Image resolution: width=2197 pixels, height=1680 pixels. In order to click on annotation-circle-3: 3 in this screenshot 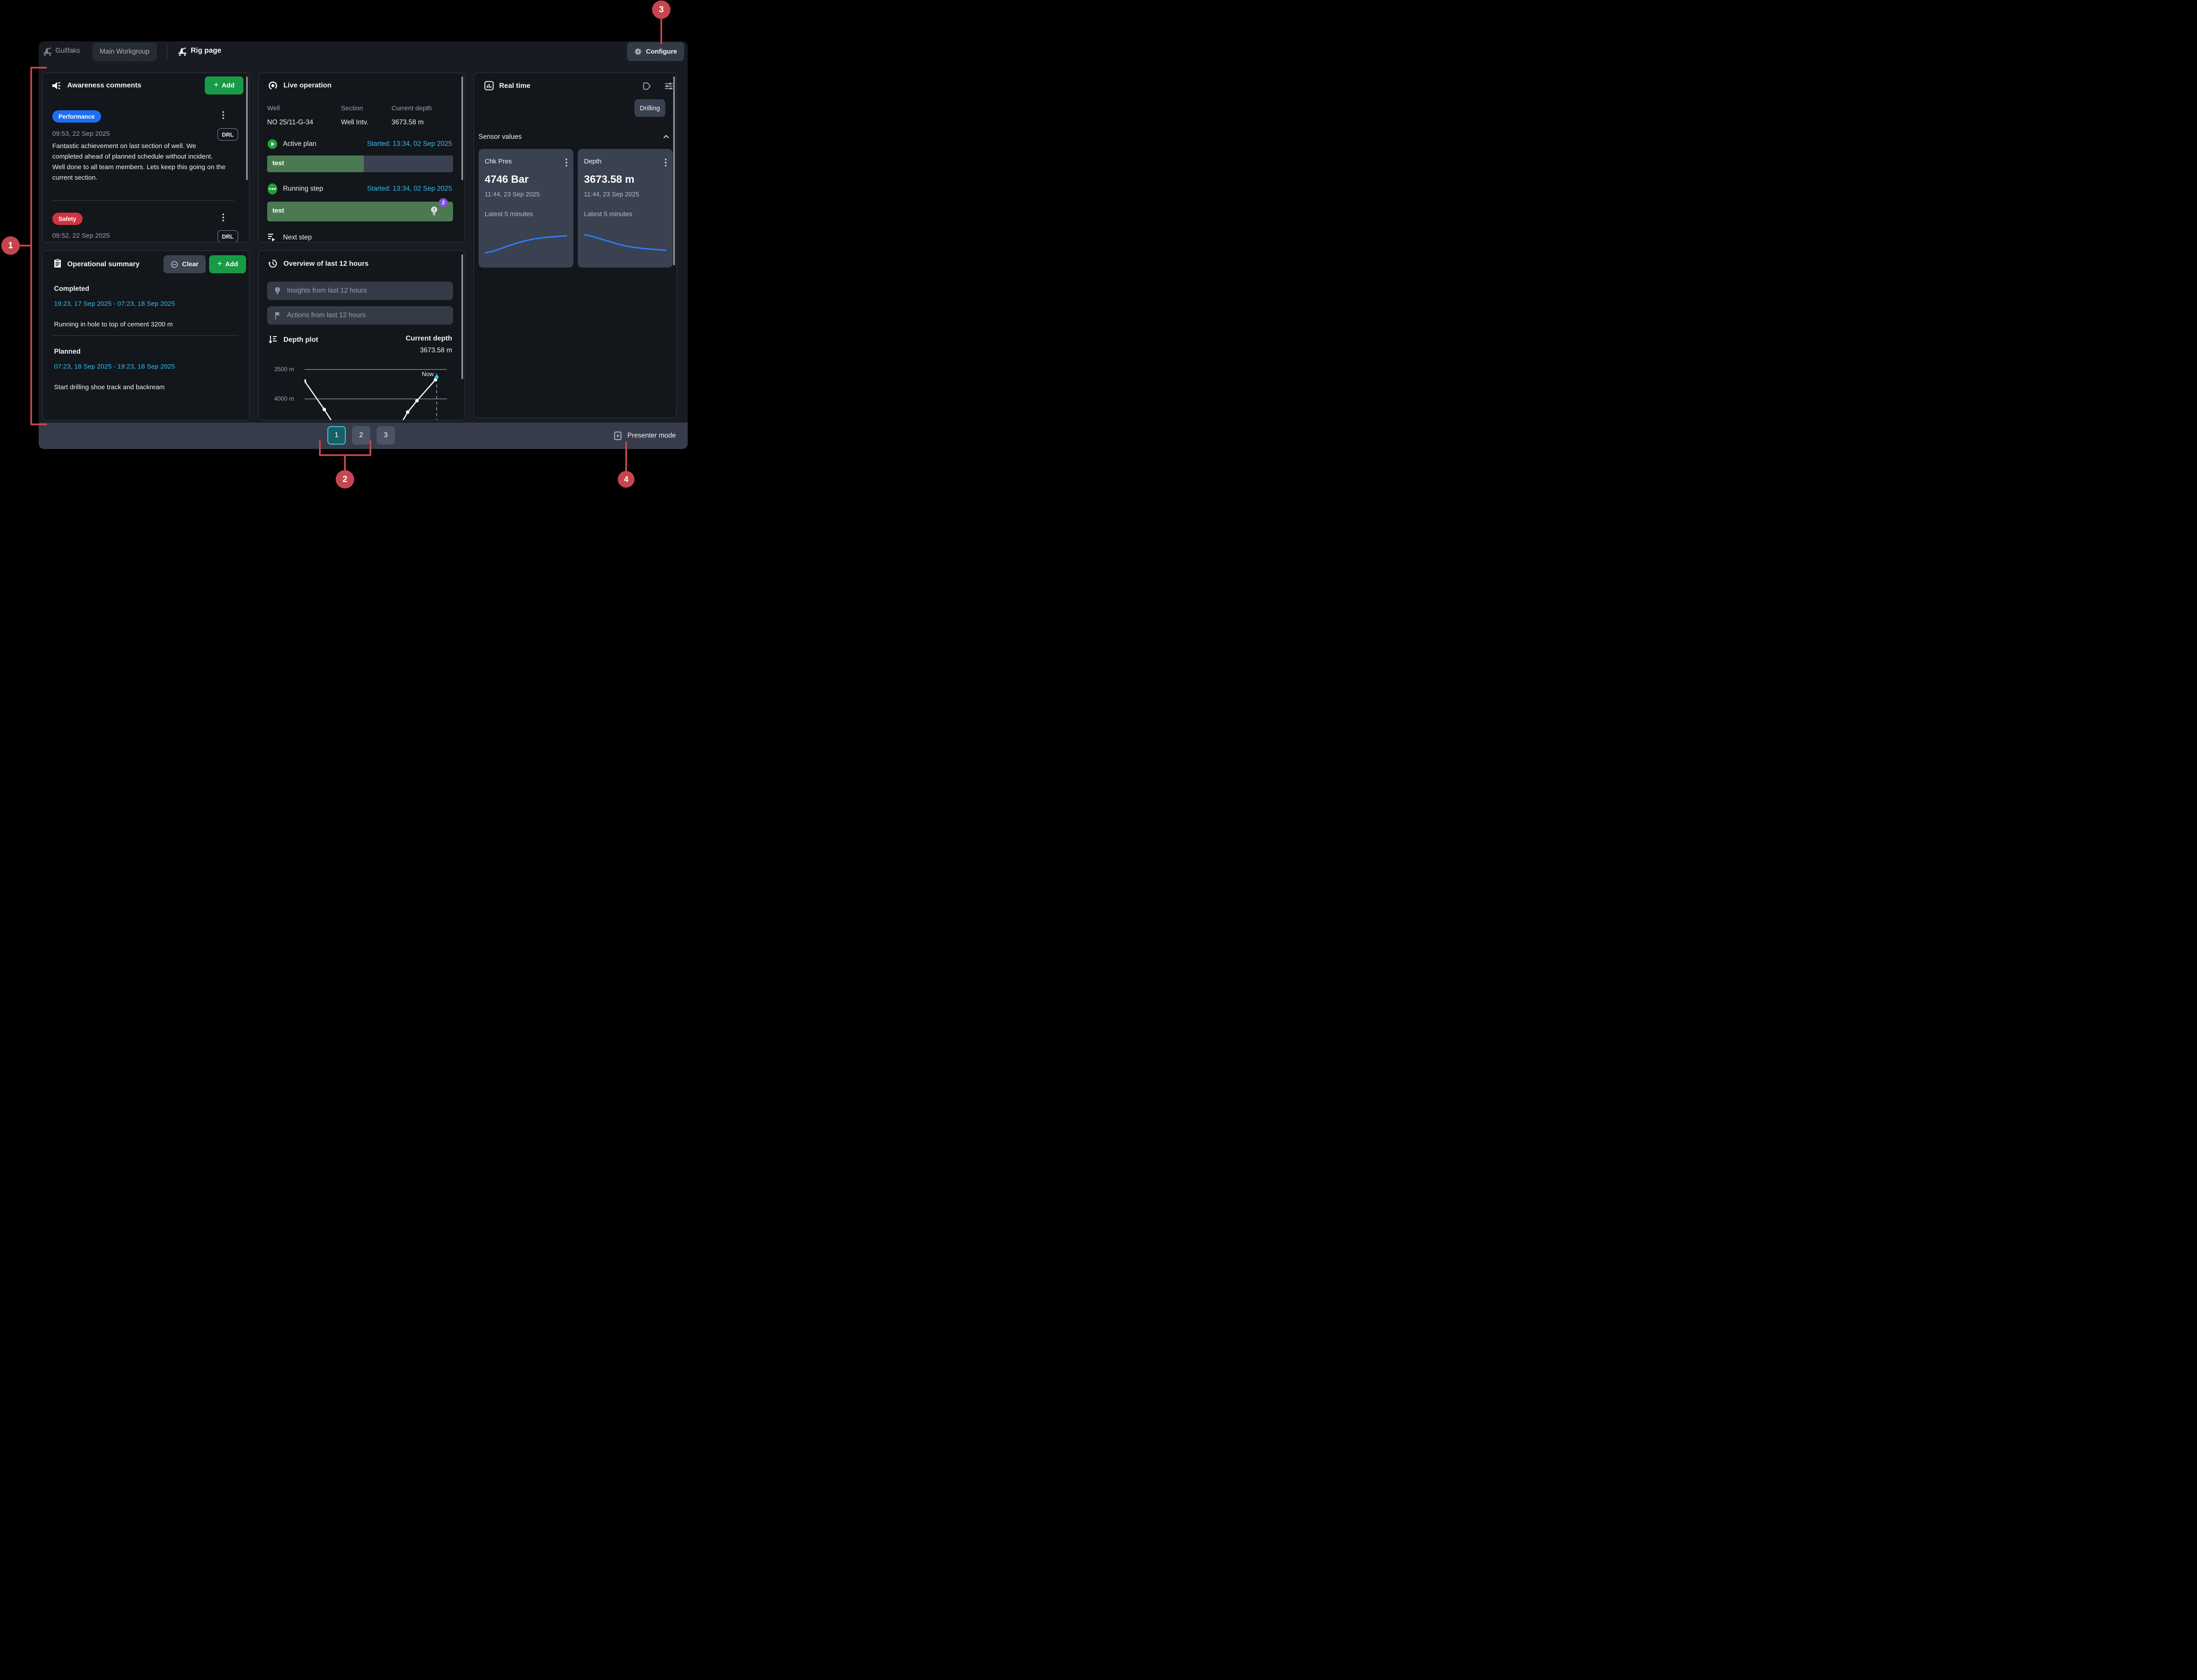, I will do `click(661, 9)`.